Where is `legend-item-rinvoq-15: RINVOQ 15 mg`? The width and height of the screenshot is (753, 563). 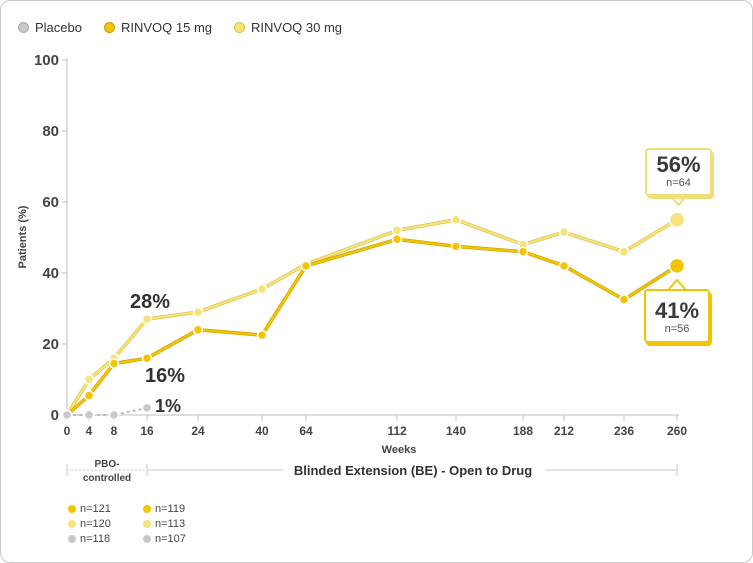
legend-item-rinvoq-15: RINVOQ 15 mg is located at coordinates (158, 27).